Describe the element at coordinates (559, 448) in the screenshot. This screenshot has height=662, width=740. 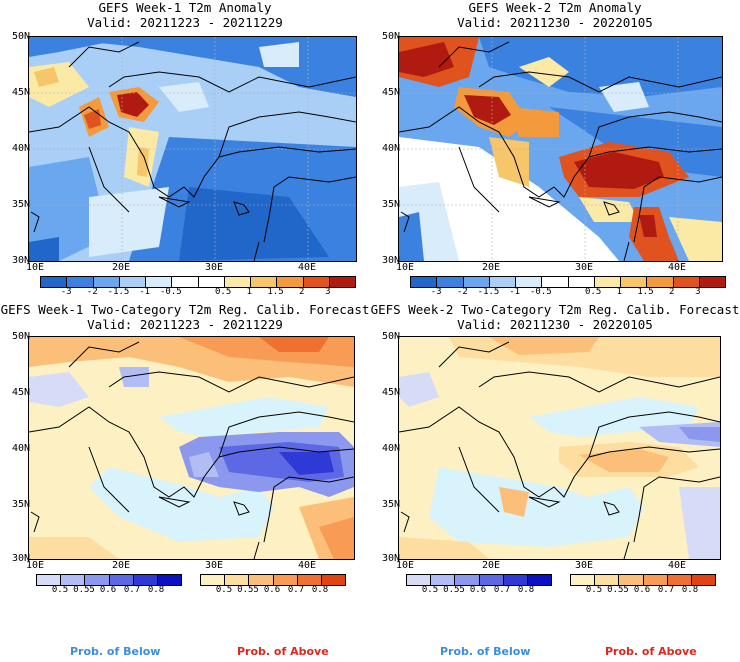
I see `prob-map-week2` at that location.